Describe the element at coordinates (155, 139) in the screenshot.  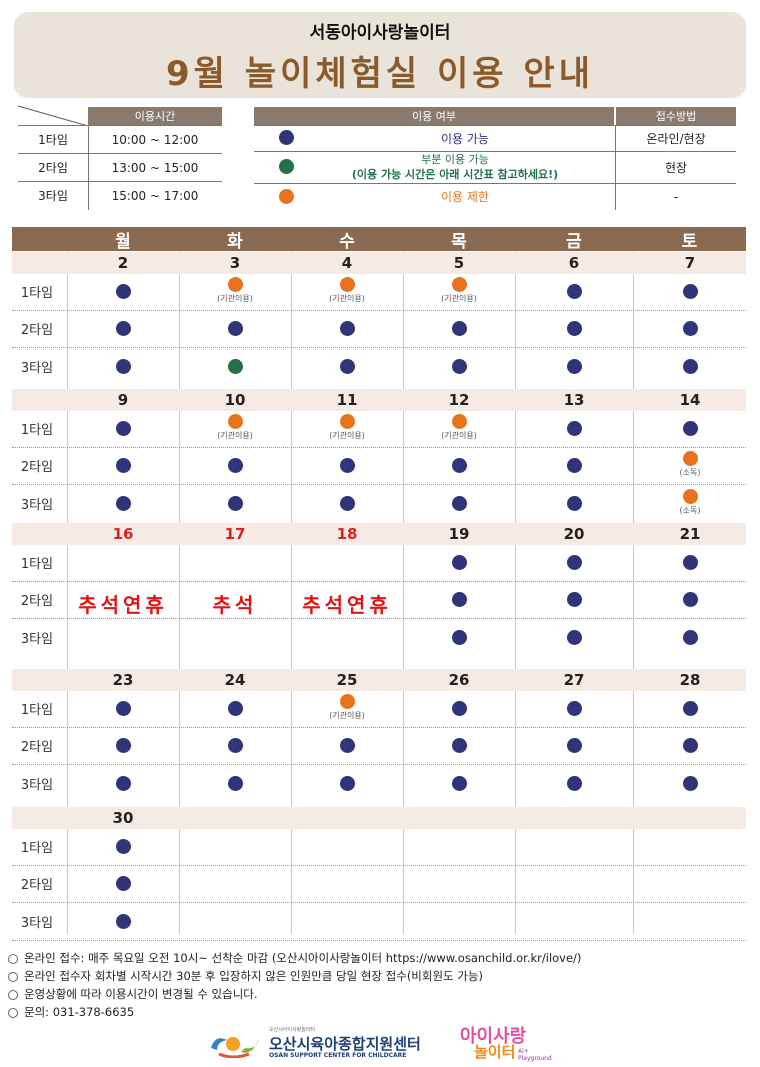
I see `time-row-value-1: 10:00 ~ 12:00` at that location.